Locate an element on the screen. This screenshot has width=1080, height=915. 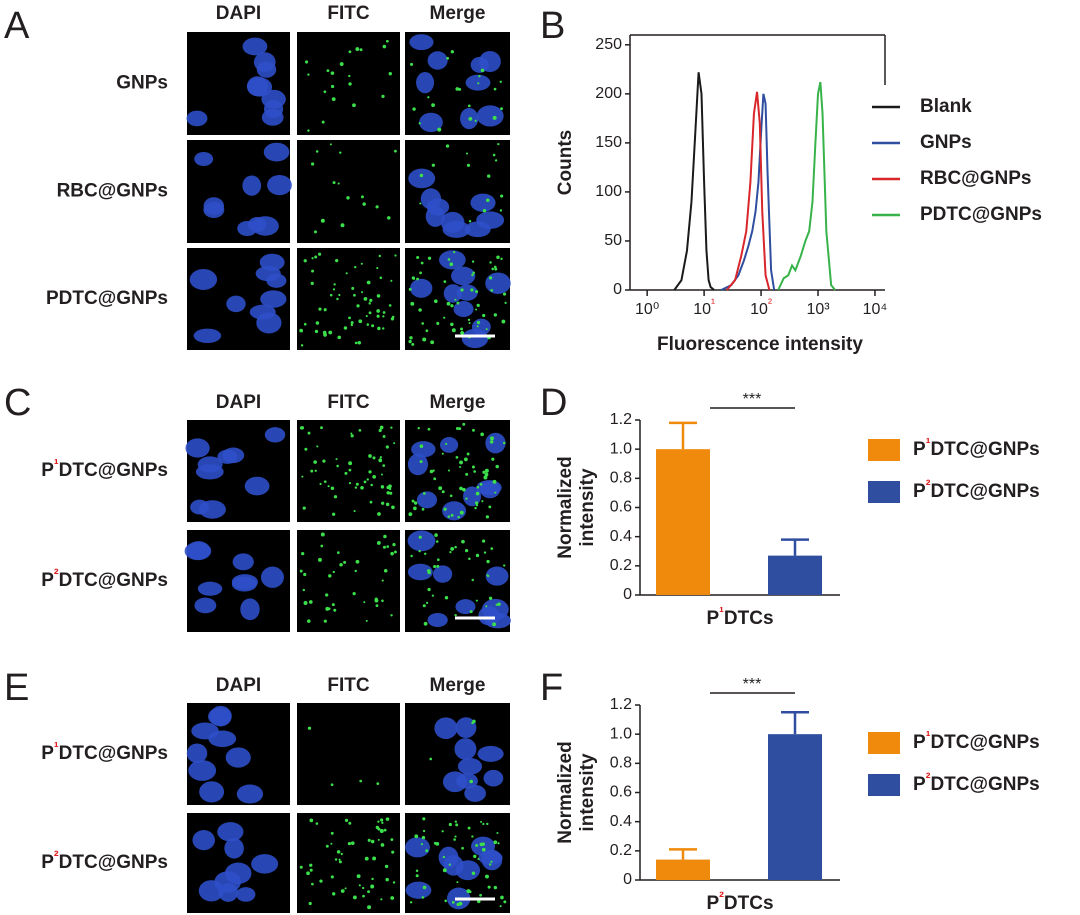
y-tick-label: 150 is located at coordinates (608, 142).